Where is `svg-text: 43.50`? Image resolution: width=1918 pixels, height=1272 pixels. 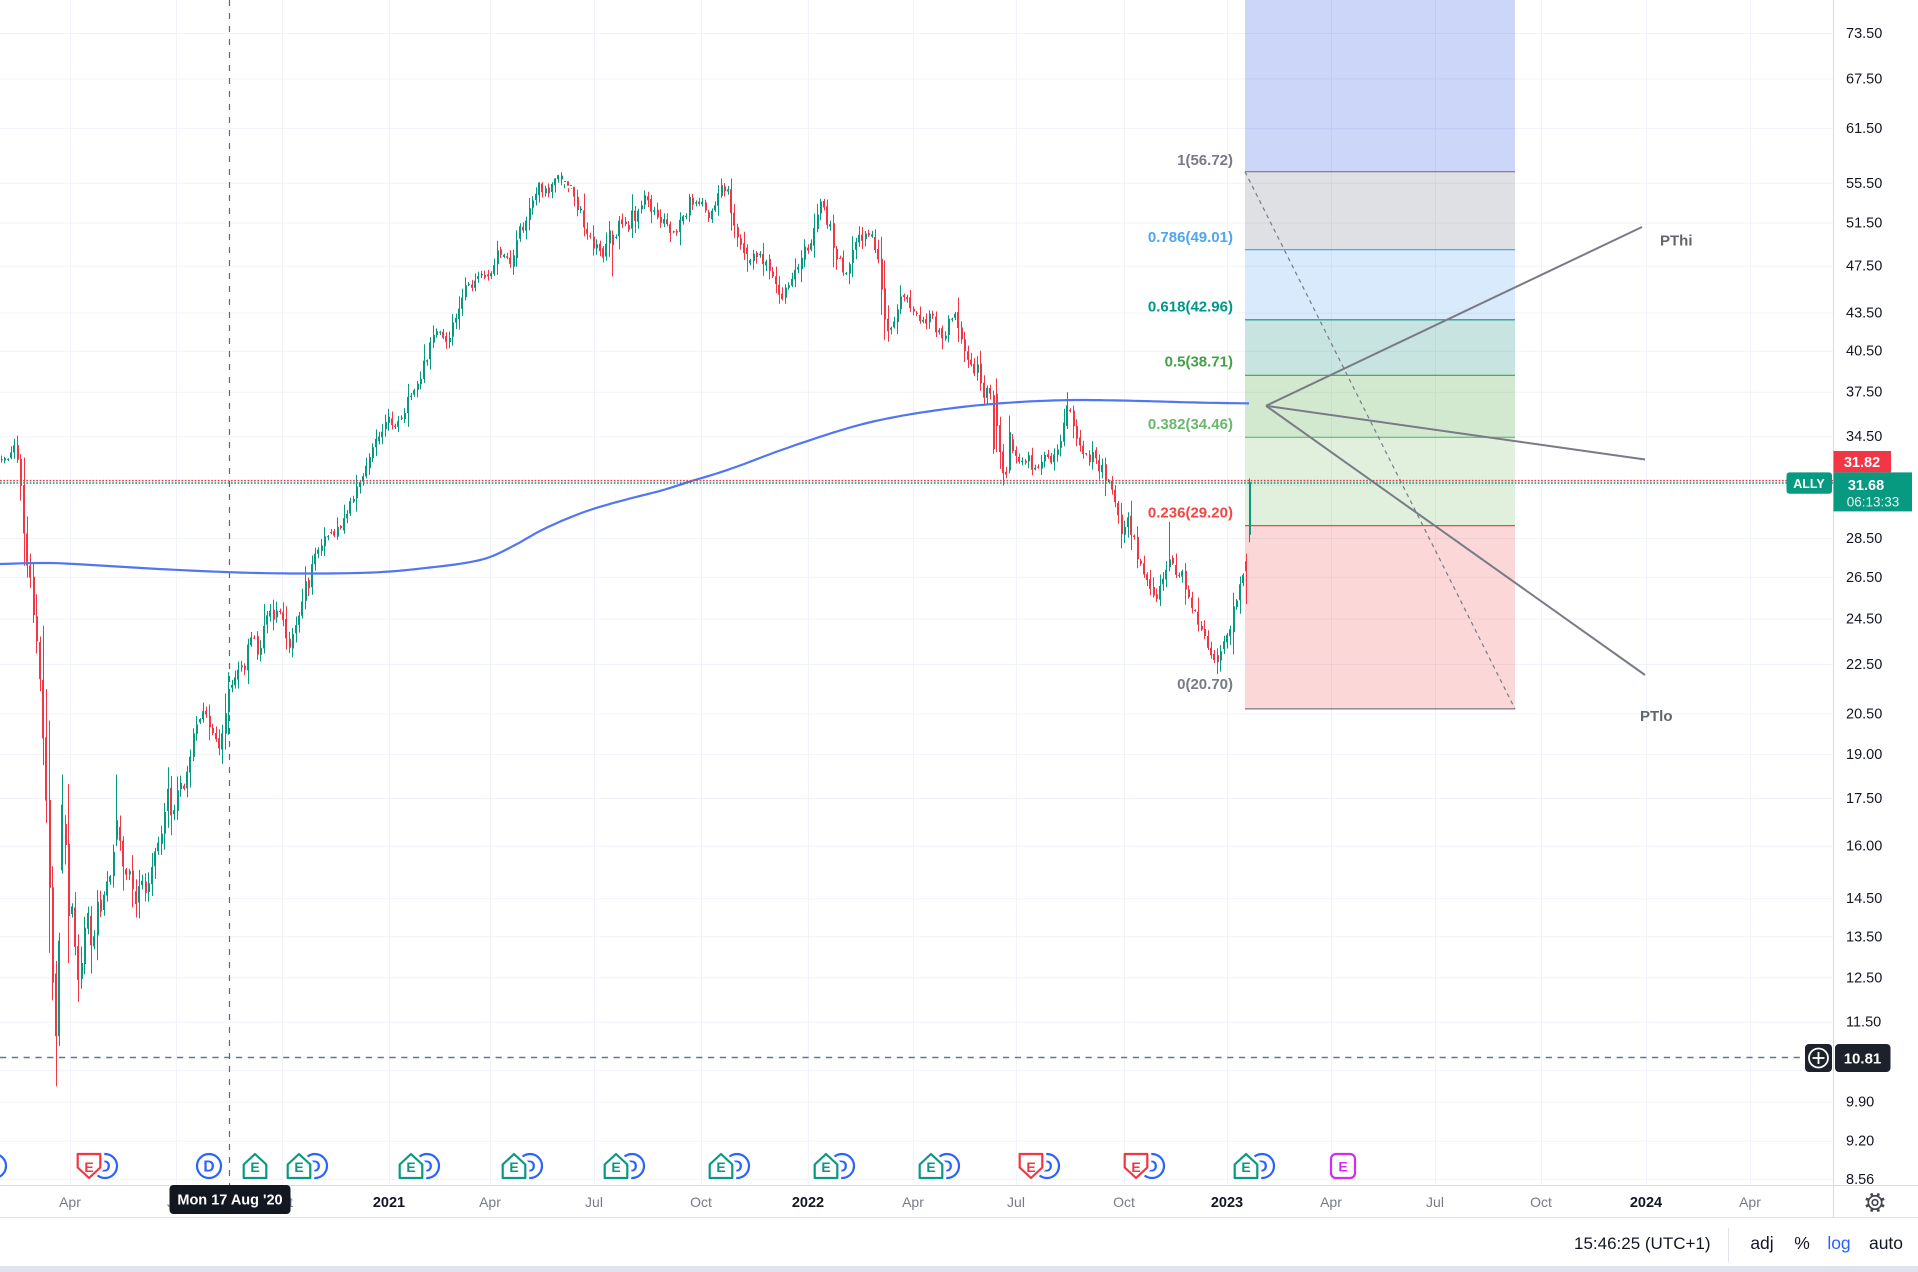 svg-text: 43.50 is located at coordinates (1864, 314).